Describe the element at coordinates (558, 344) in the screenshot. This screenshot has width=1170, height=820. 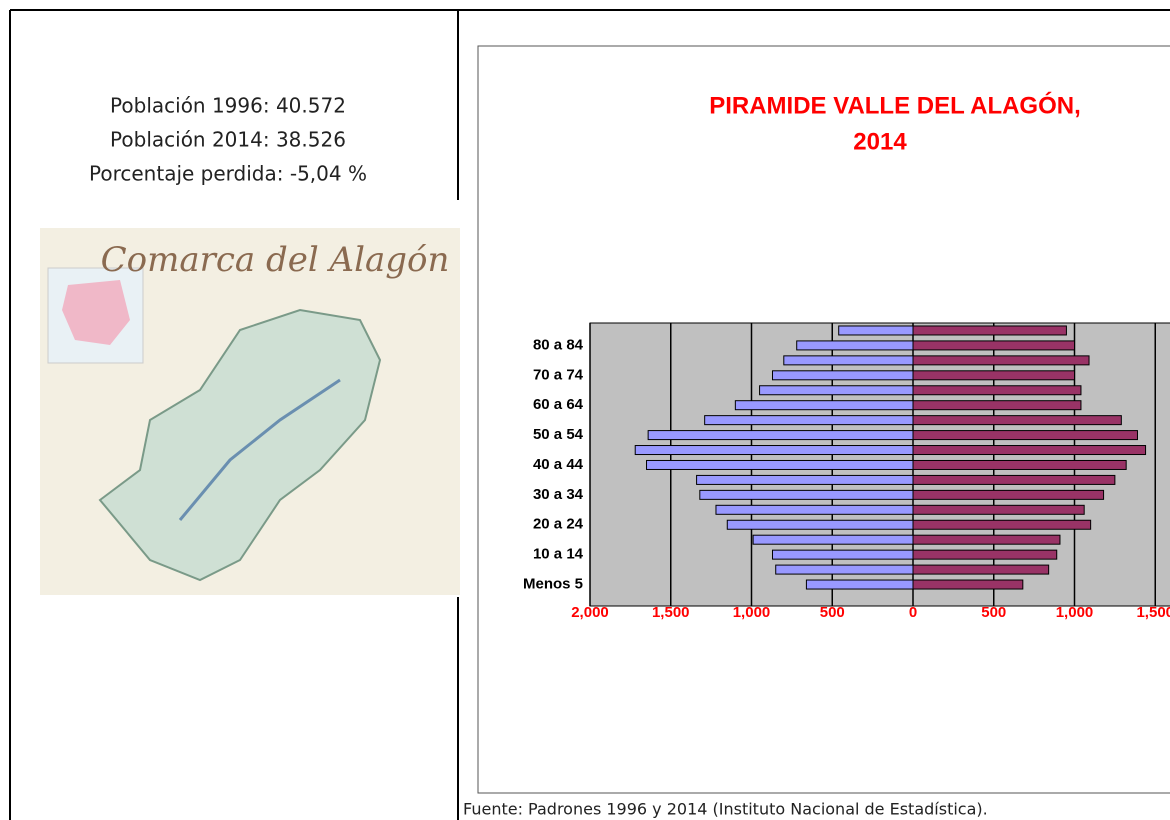
I see `y-tick-label: 80 a 84` at that location.